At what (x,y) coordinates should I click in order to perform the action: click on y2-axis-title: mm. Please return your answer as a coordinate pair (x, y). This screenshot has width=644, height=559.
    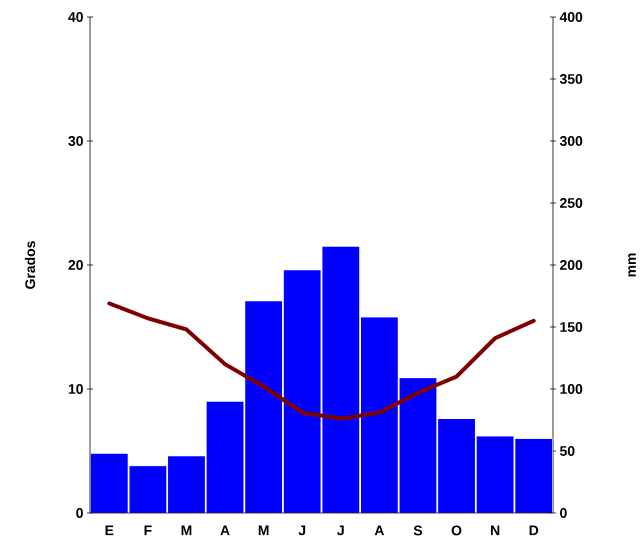
    Looking at the image, I should click on (632, 264).